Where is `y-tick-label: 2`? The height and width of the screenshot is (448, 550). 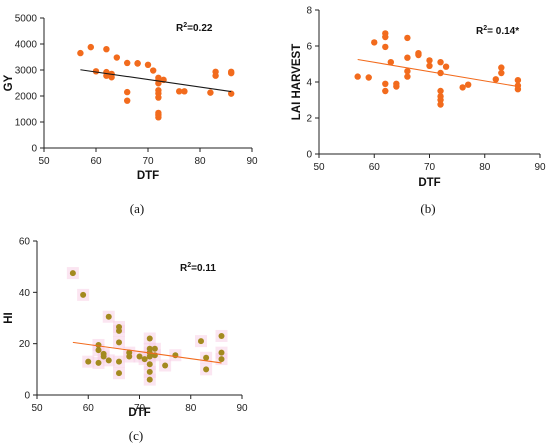 y-tick-label: 2 is located at coordinates (309, 119).